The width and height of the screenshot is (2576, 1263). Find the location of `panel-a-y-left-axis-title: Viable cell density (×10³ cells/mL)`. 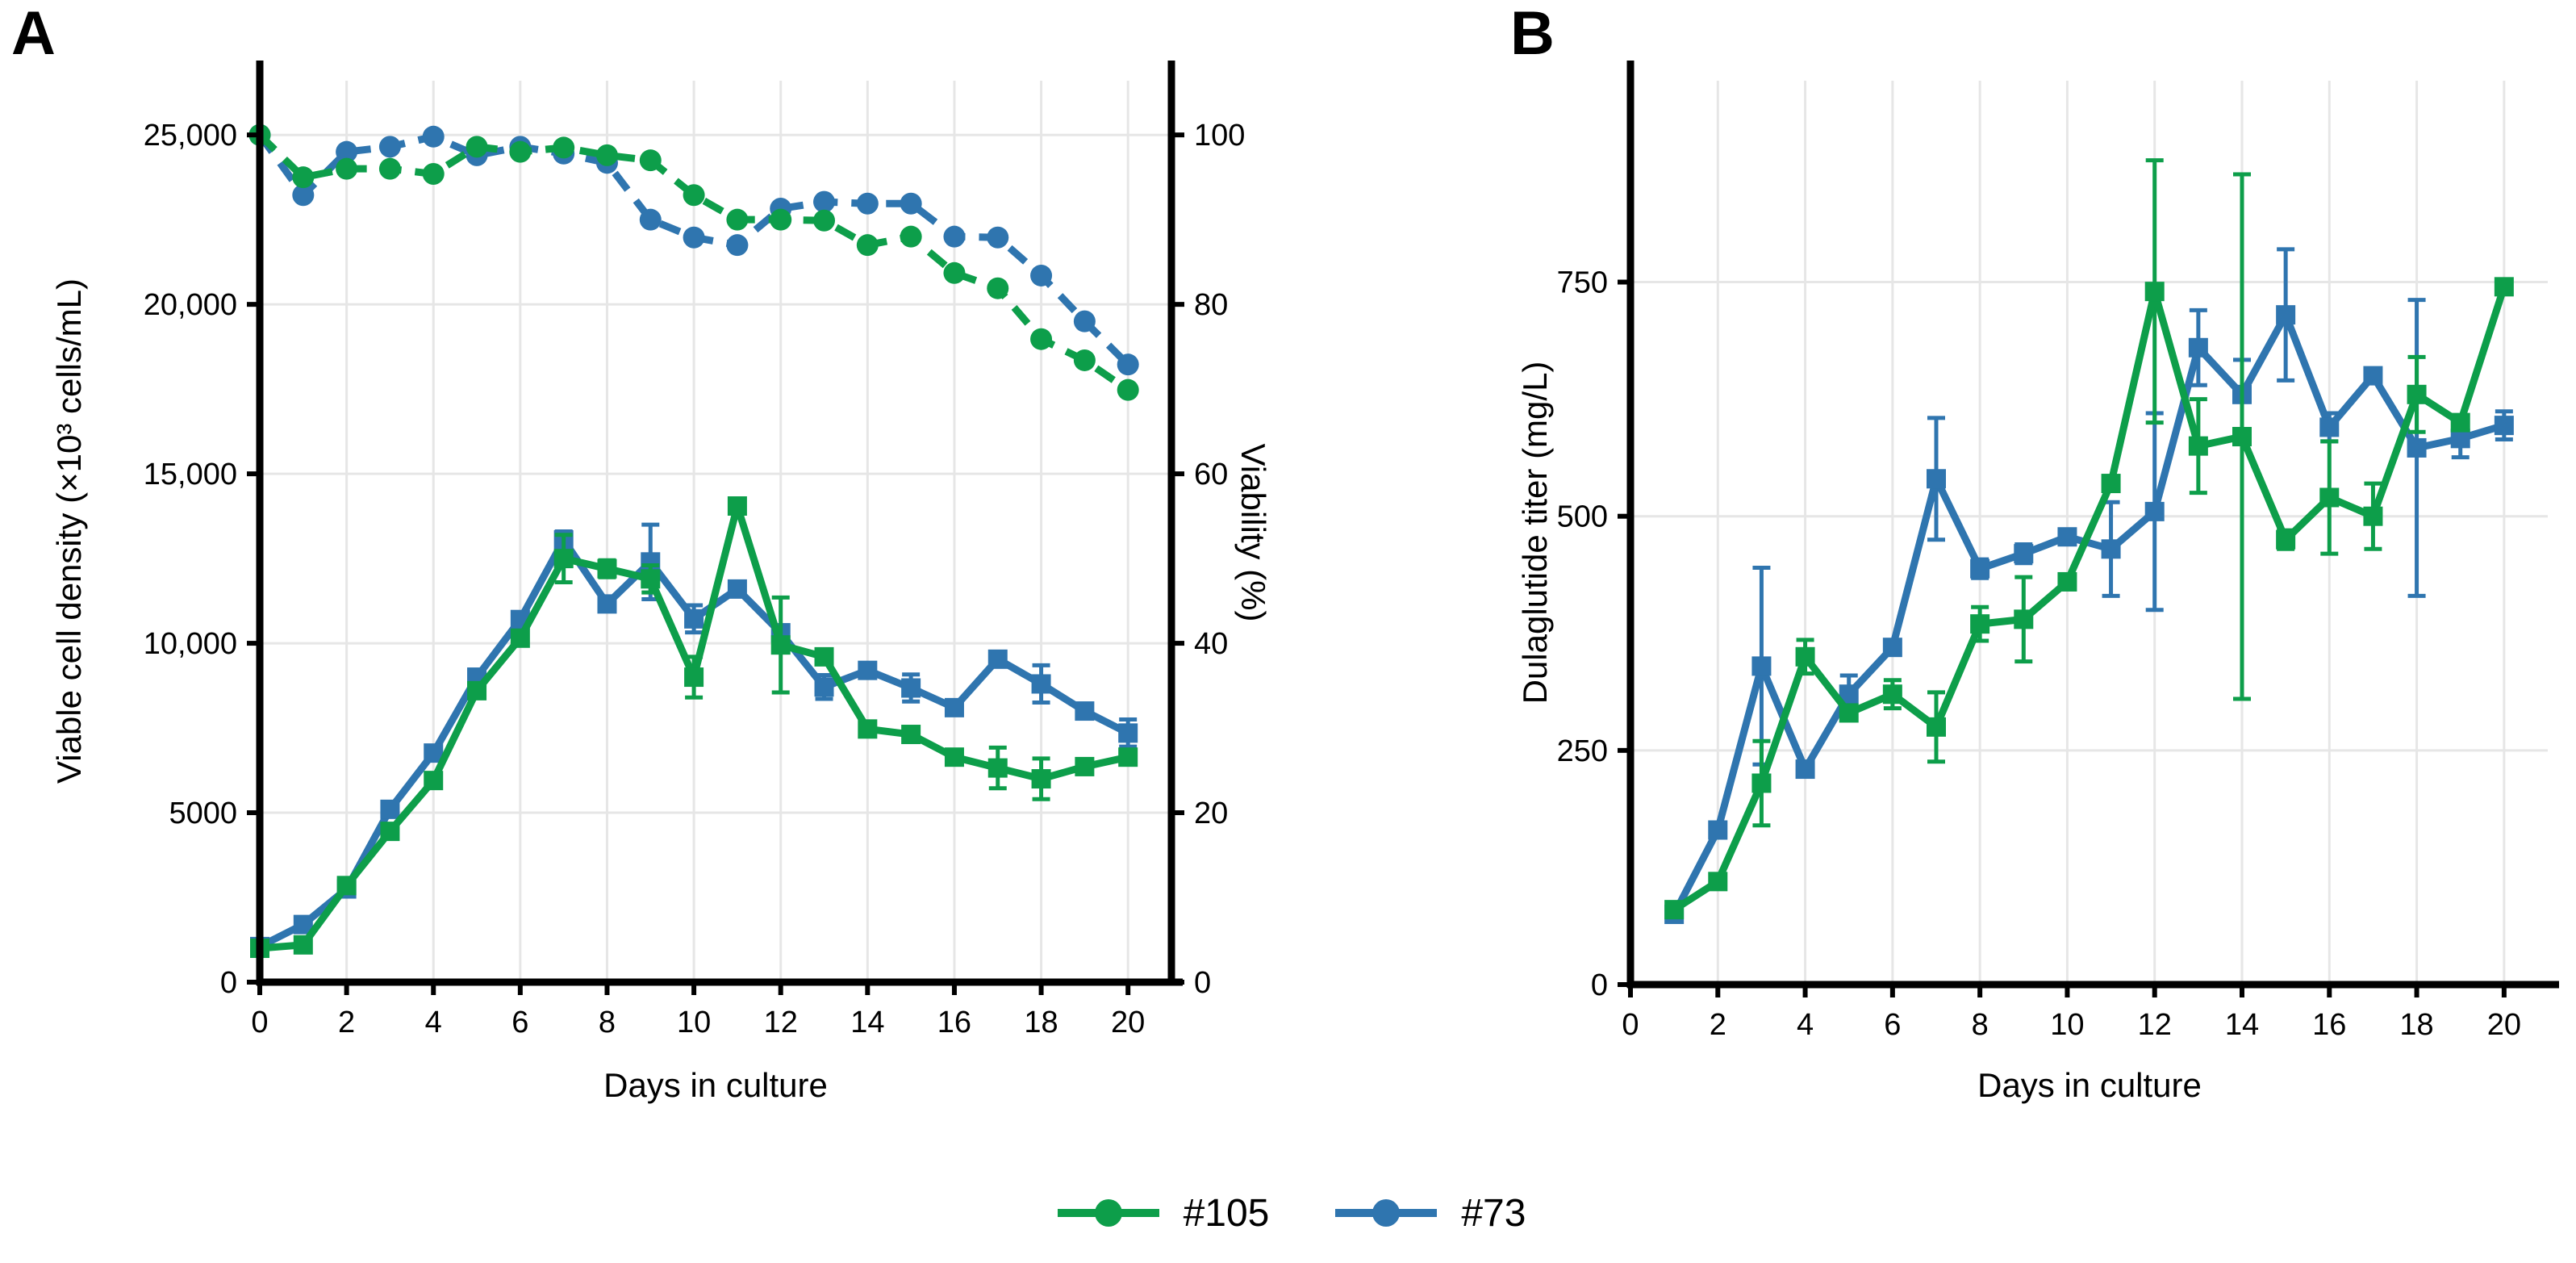

panel-a-y-left-axis-title: Viable cell density (×10³ cells/mL) is located at coordinates (69, 531).